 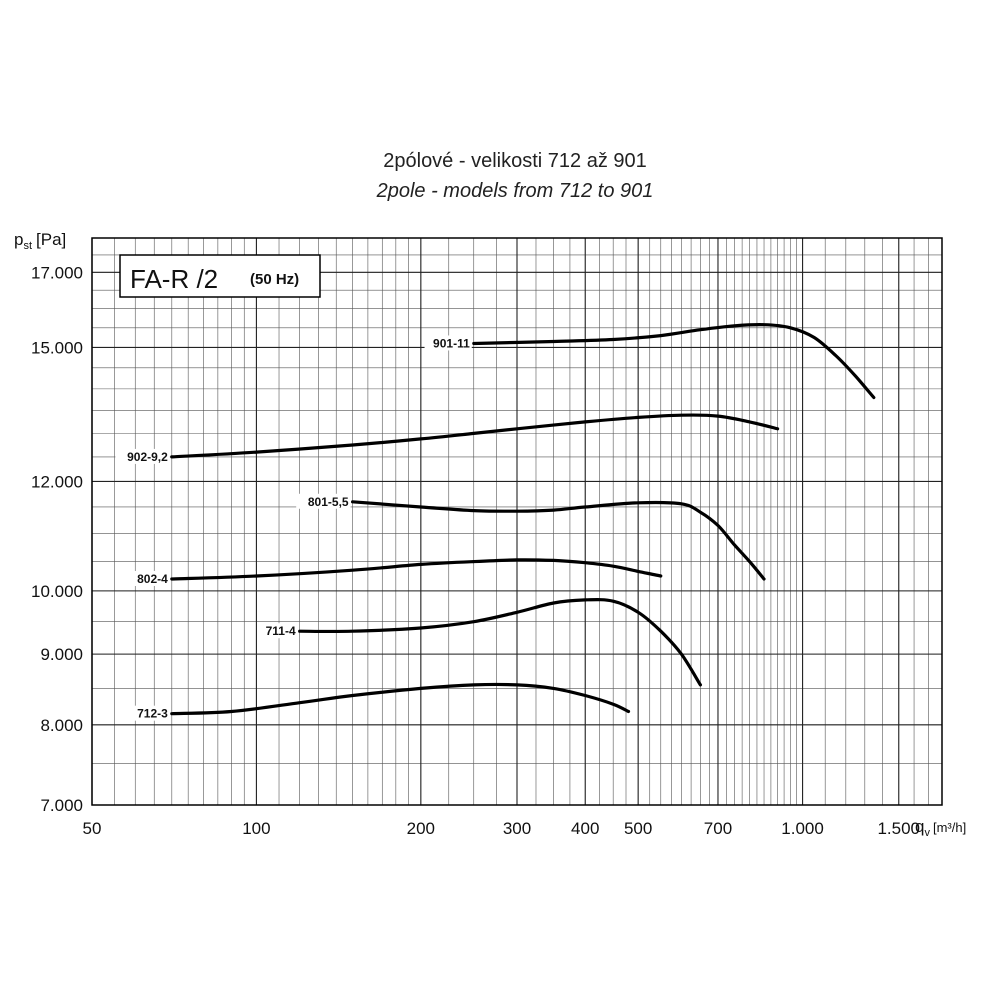 What do you see at coordinates (18, 239) in the screenshot?
I see `y-axis-label-main: p` at bounding box center [18, 239].